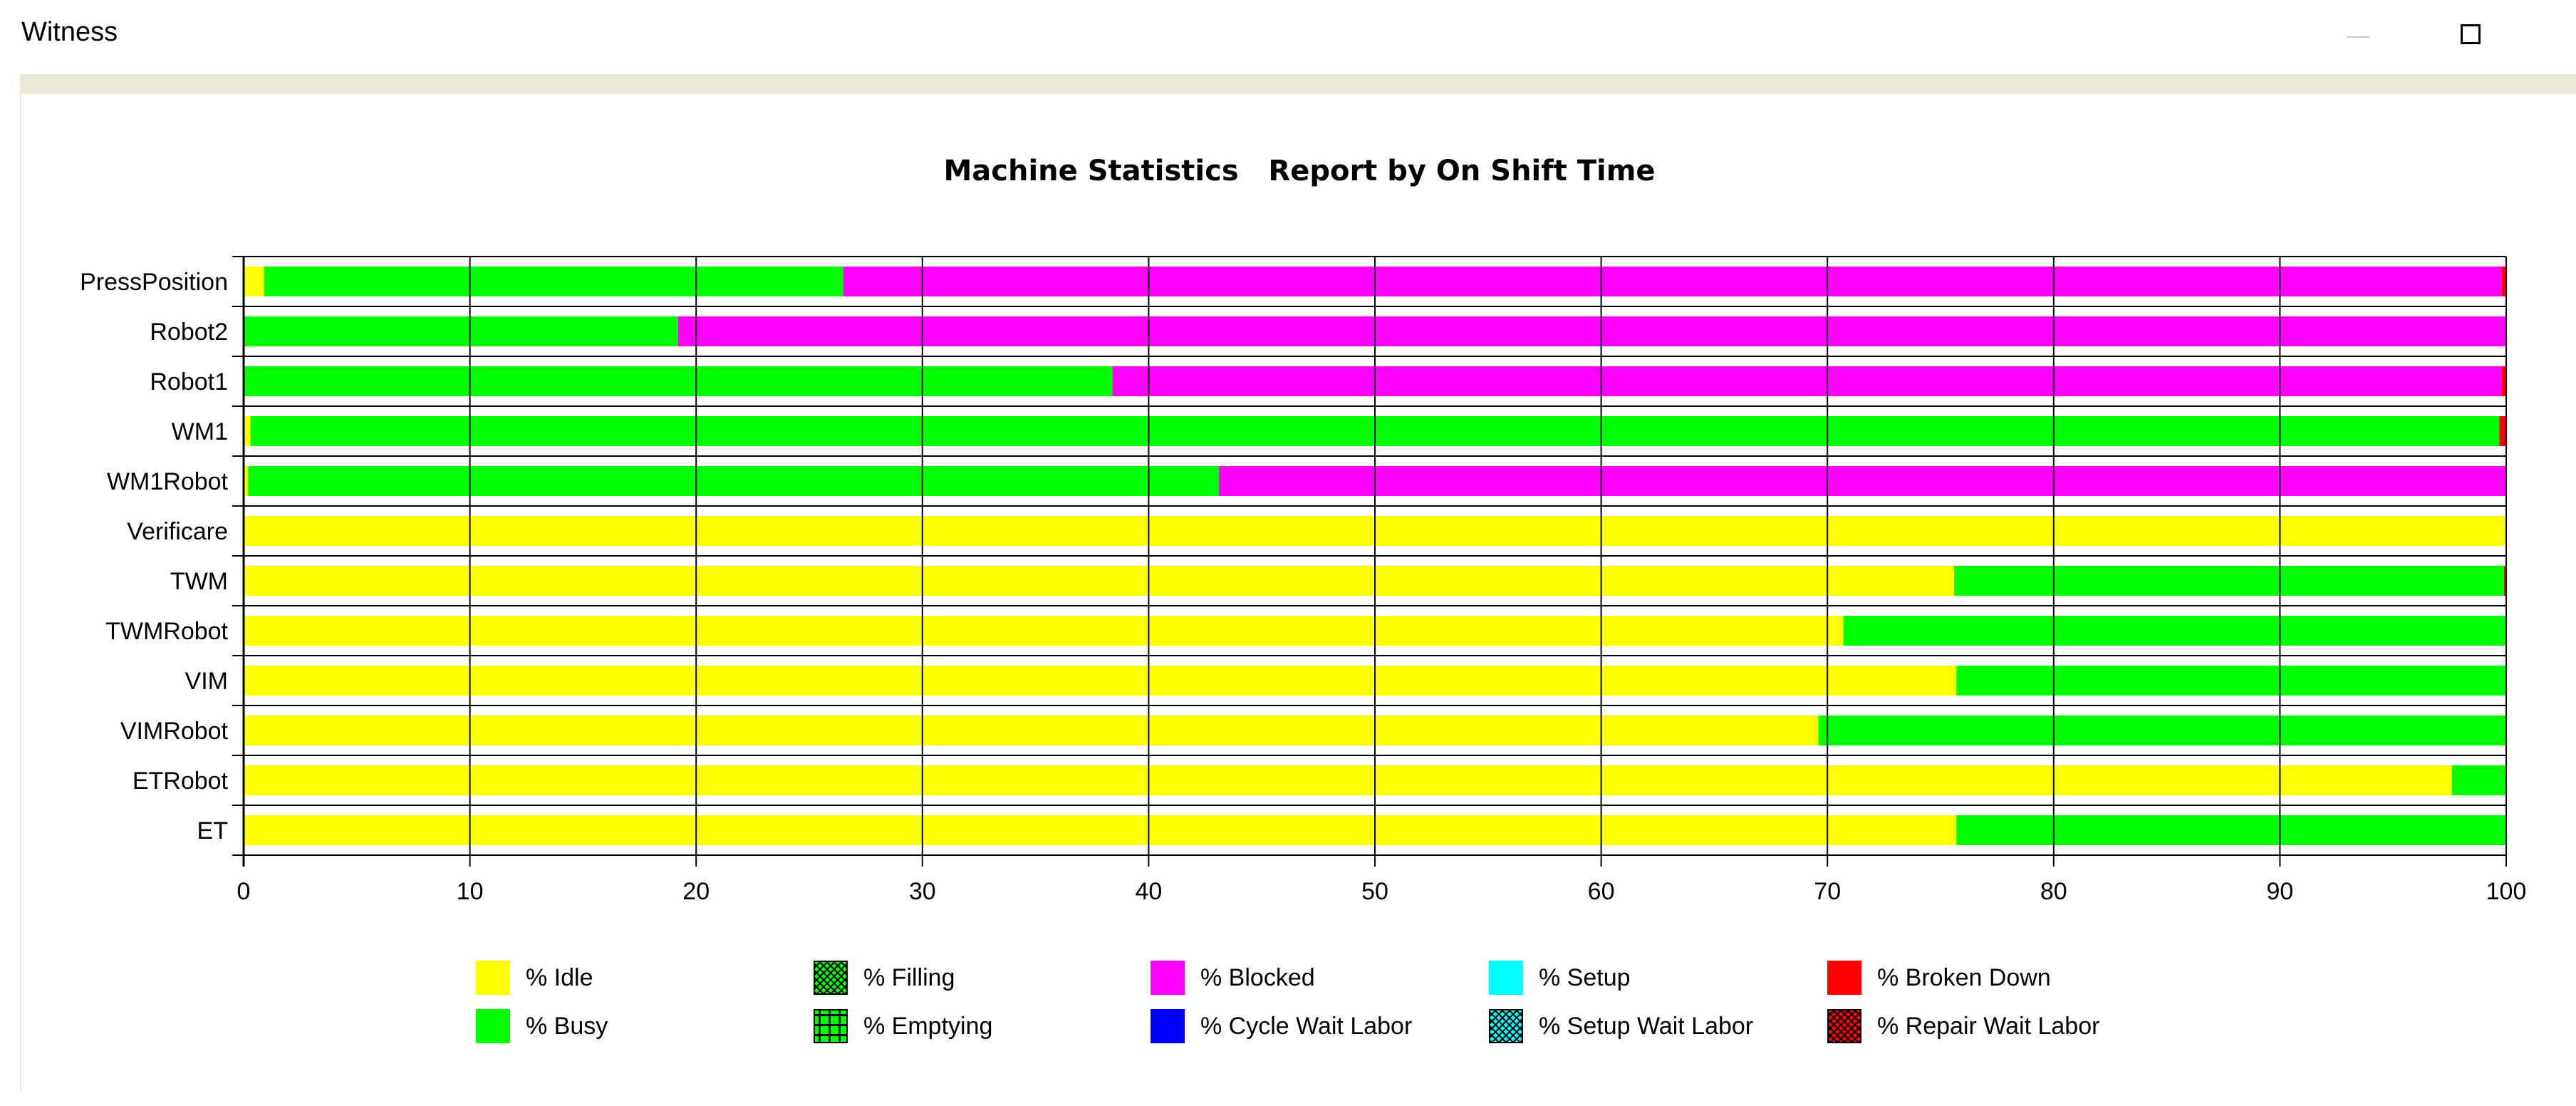 The image size is (2576, 1106). What do you see at coordinates (493, 1026) in the screenshot?
I see `legend-swatch-pct-busy` at bounding box center [493, 1026].